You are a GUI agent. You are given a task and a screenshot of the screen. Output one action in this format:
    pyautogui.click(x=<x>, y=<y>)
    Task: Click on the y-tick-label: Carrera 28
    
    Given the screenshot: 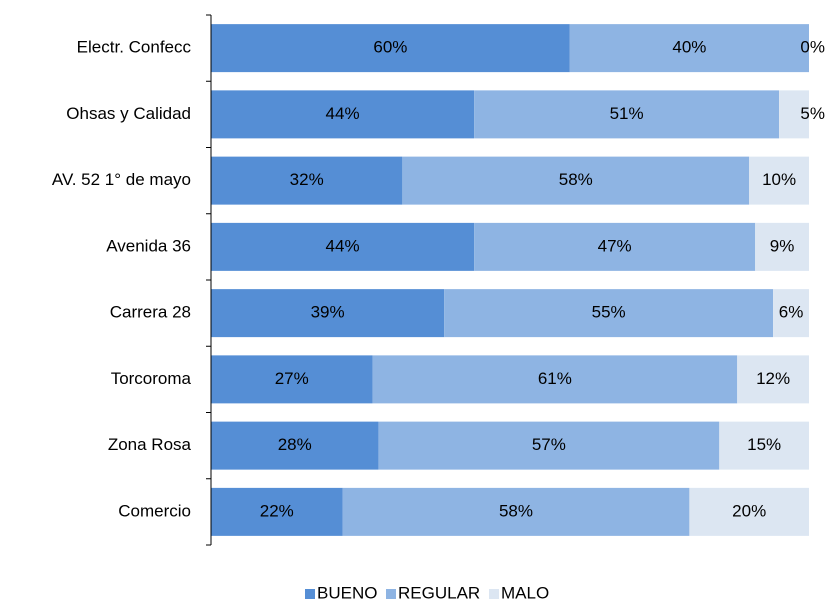 What is the action you would take?
    pyautogui.click(x=150, y=312)
    